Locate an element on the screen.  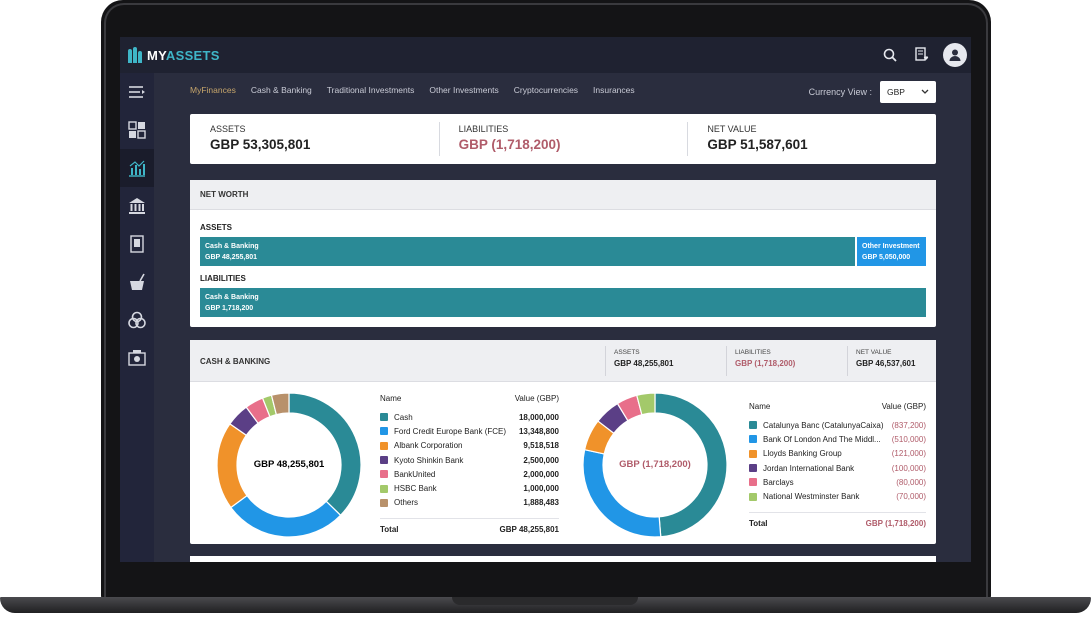
assets-total-value: GBP 48,255,801 is located at coordinates (529, 530).